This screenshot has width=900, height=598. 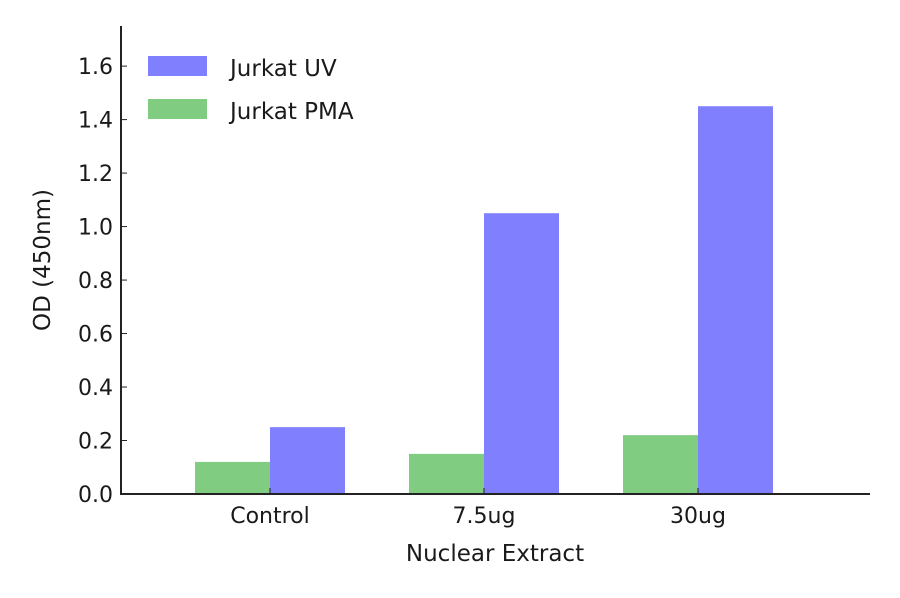 What do you see at coordinates (43, 260) in the screenshot?
I see `y-axis-label: OD (450nm)` at bounding box center [43, 260].